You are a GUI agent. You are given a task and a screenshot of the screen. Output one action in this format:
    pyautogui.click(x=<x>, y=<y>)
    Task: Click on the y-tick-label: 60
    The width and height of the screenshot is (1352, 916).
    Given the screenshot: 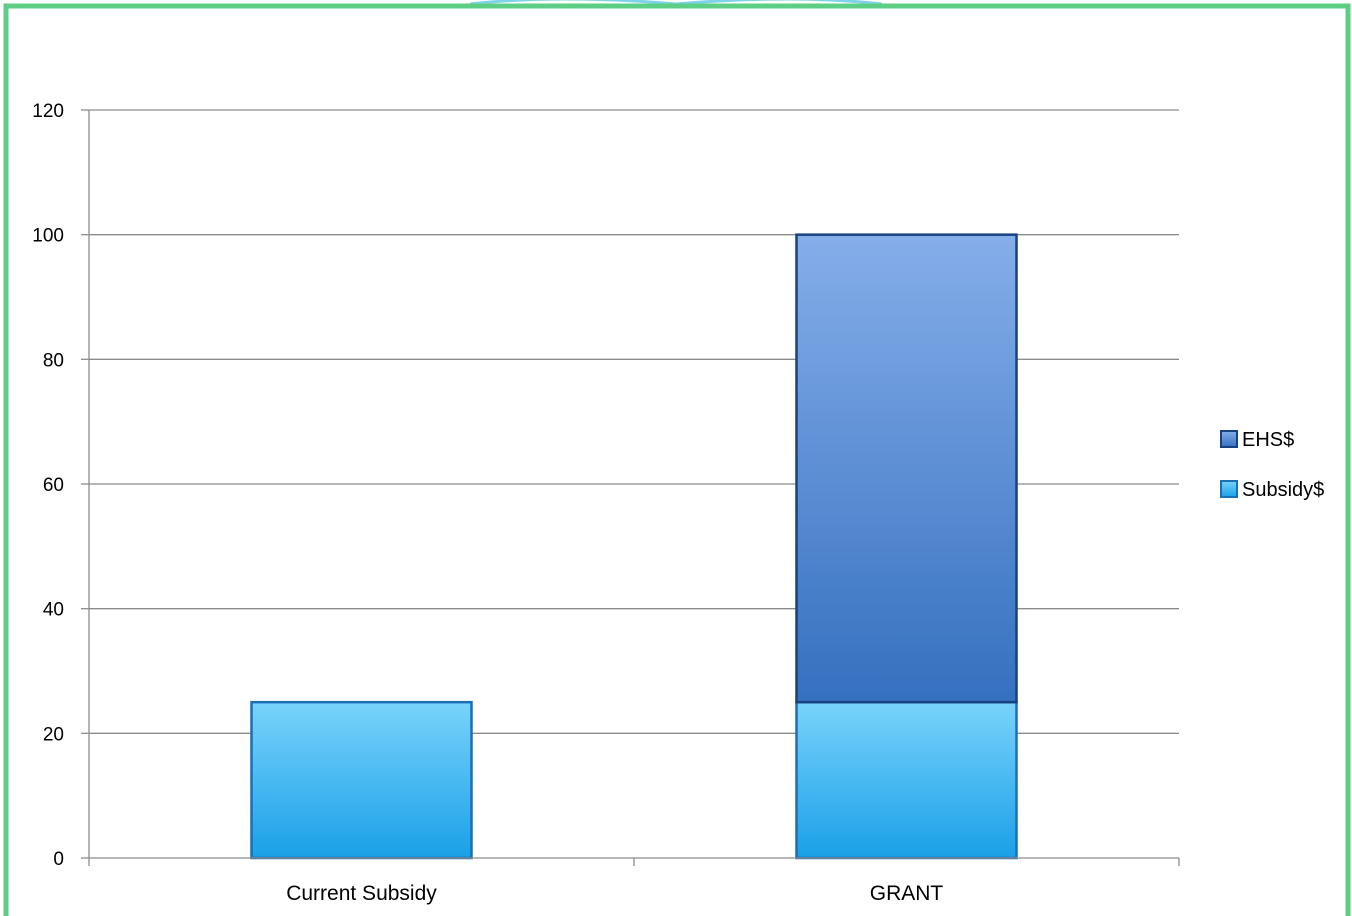 What is the action you would take?
    pyautogui.click(x=53, y=485)
    